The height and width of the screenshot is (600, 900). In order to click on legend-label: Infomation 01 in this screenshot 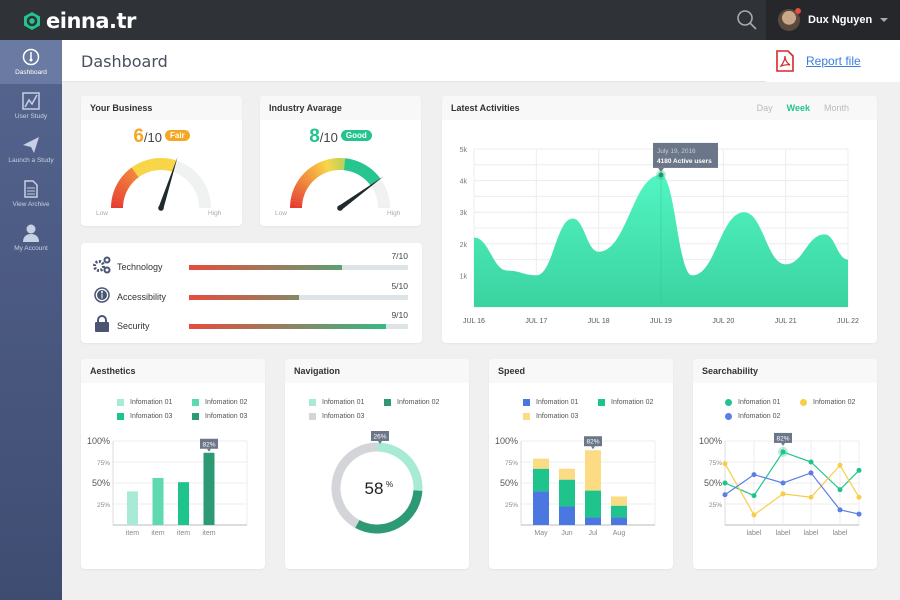, I will do `click(759, 402)`.